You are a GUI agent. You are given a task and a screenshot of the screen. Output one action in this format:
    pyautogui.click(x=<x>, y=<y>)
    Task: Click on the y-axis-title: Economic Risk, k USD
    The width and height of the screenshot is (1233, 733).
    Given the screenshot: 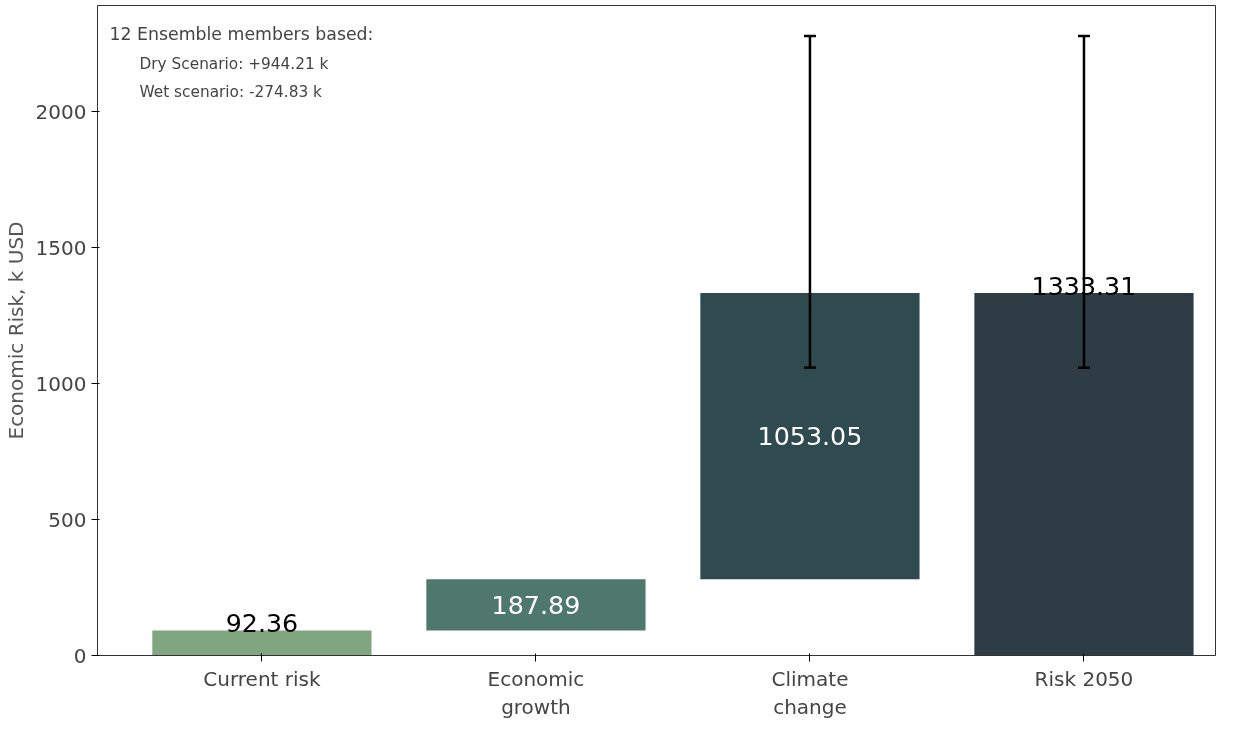 What is the action you would take?
    pyautogui.click(x=15, y=330)
    